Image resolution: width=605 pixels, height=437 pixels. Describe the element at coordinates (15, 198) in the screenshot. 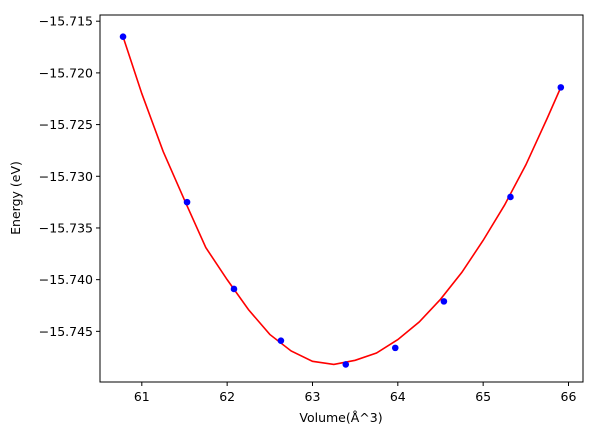

I see `y-axis-label: Energy (eV)` at that location.